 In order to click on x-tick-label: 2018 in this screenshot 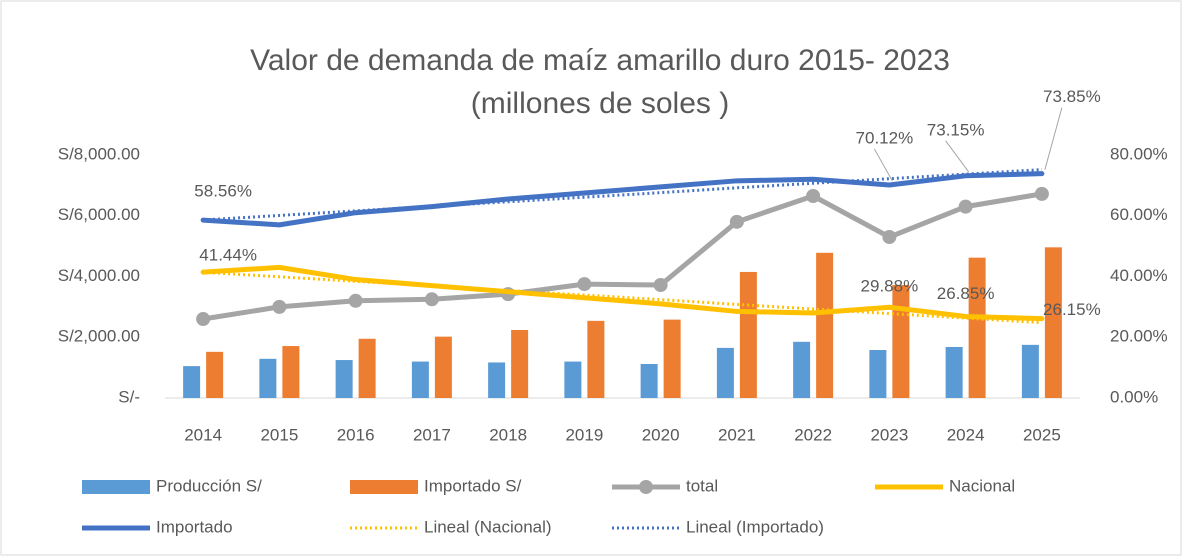, I will do `click(508, 434)`.